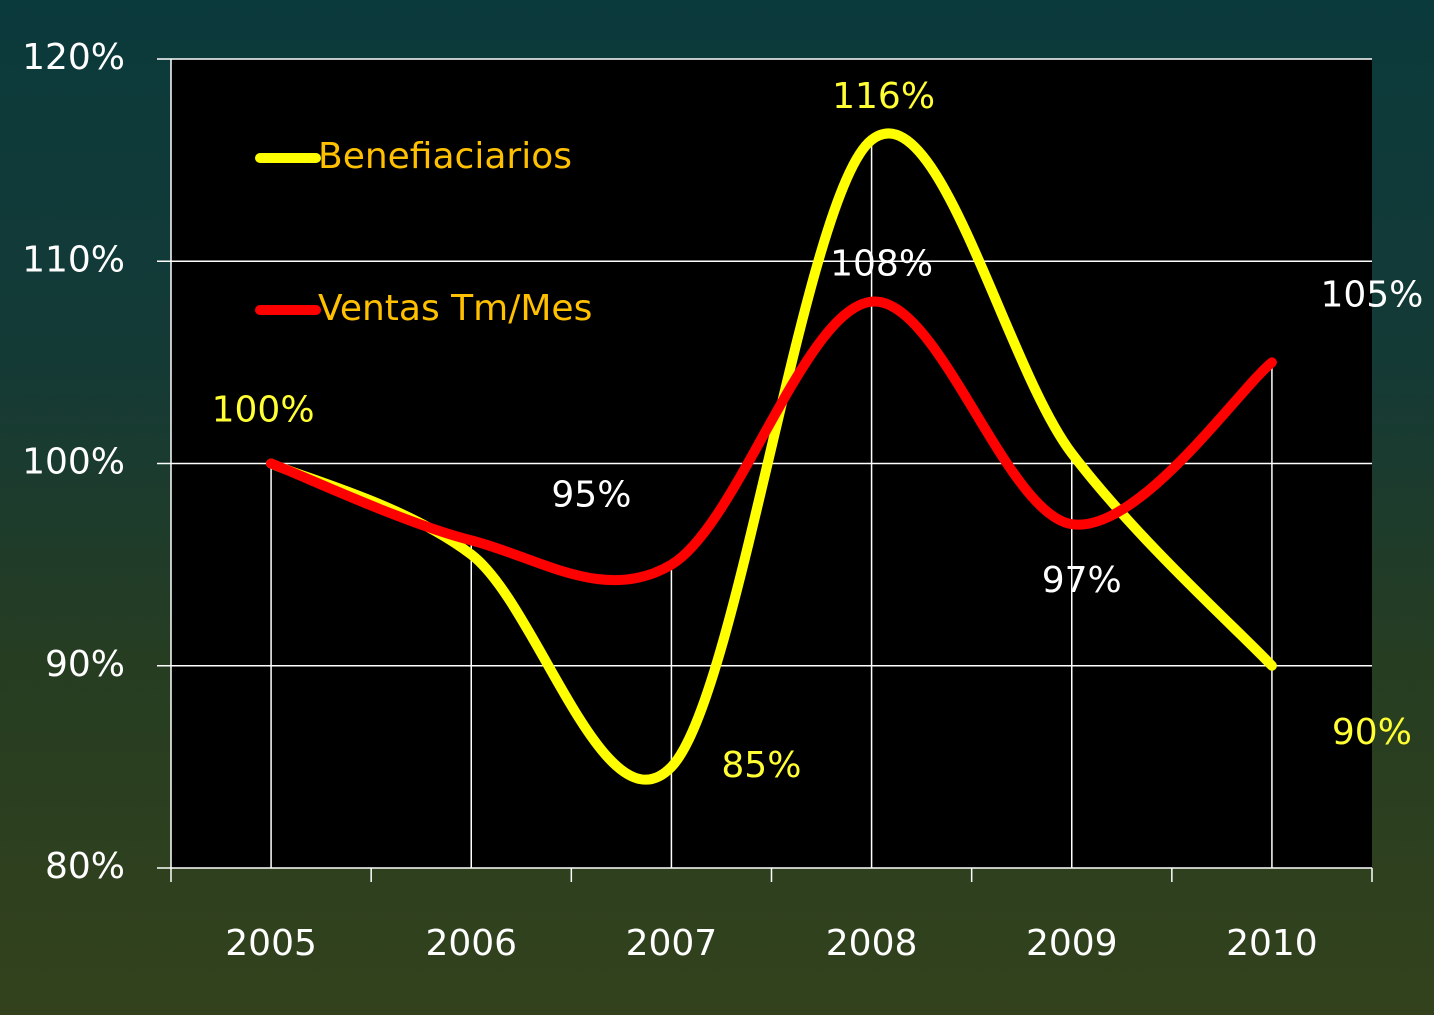 The image size is (1434, 1015). Describe the element at coordinates (471, 943) in the screenshot. I see `x-tick-label: 2006` at that location.